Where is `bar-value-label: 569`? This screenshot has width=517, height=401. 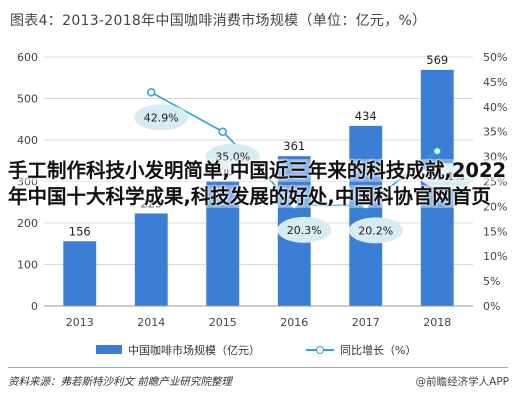 bar-value-label: 569 is located at coordinates (437, 60).